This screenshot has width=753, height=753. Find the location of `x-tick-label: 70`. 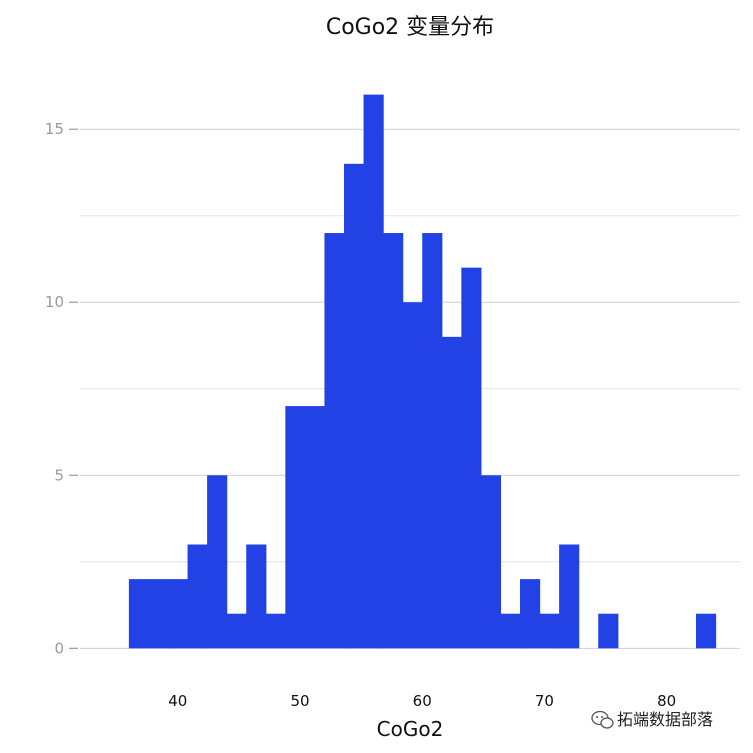

x-tick-label: 70 is located at coordinates (544, 701).